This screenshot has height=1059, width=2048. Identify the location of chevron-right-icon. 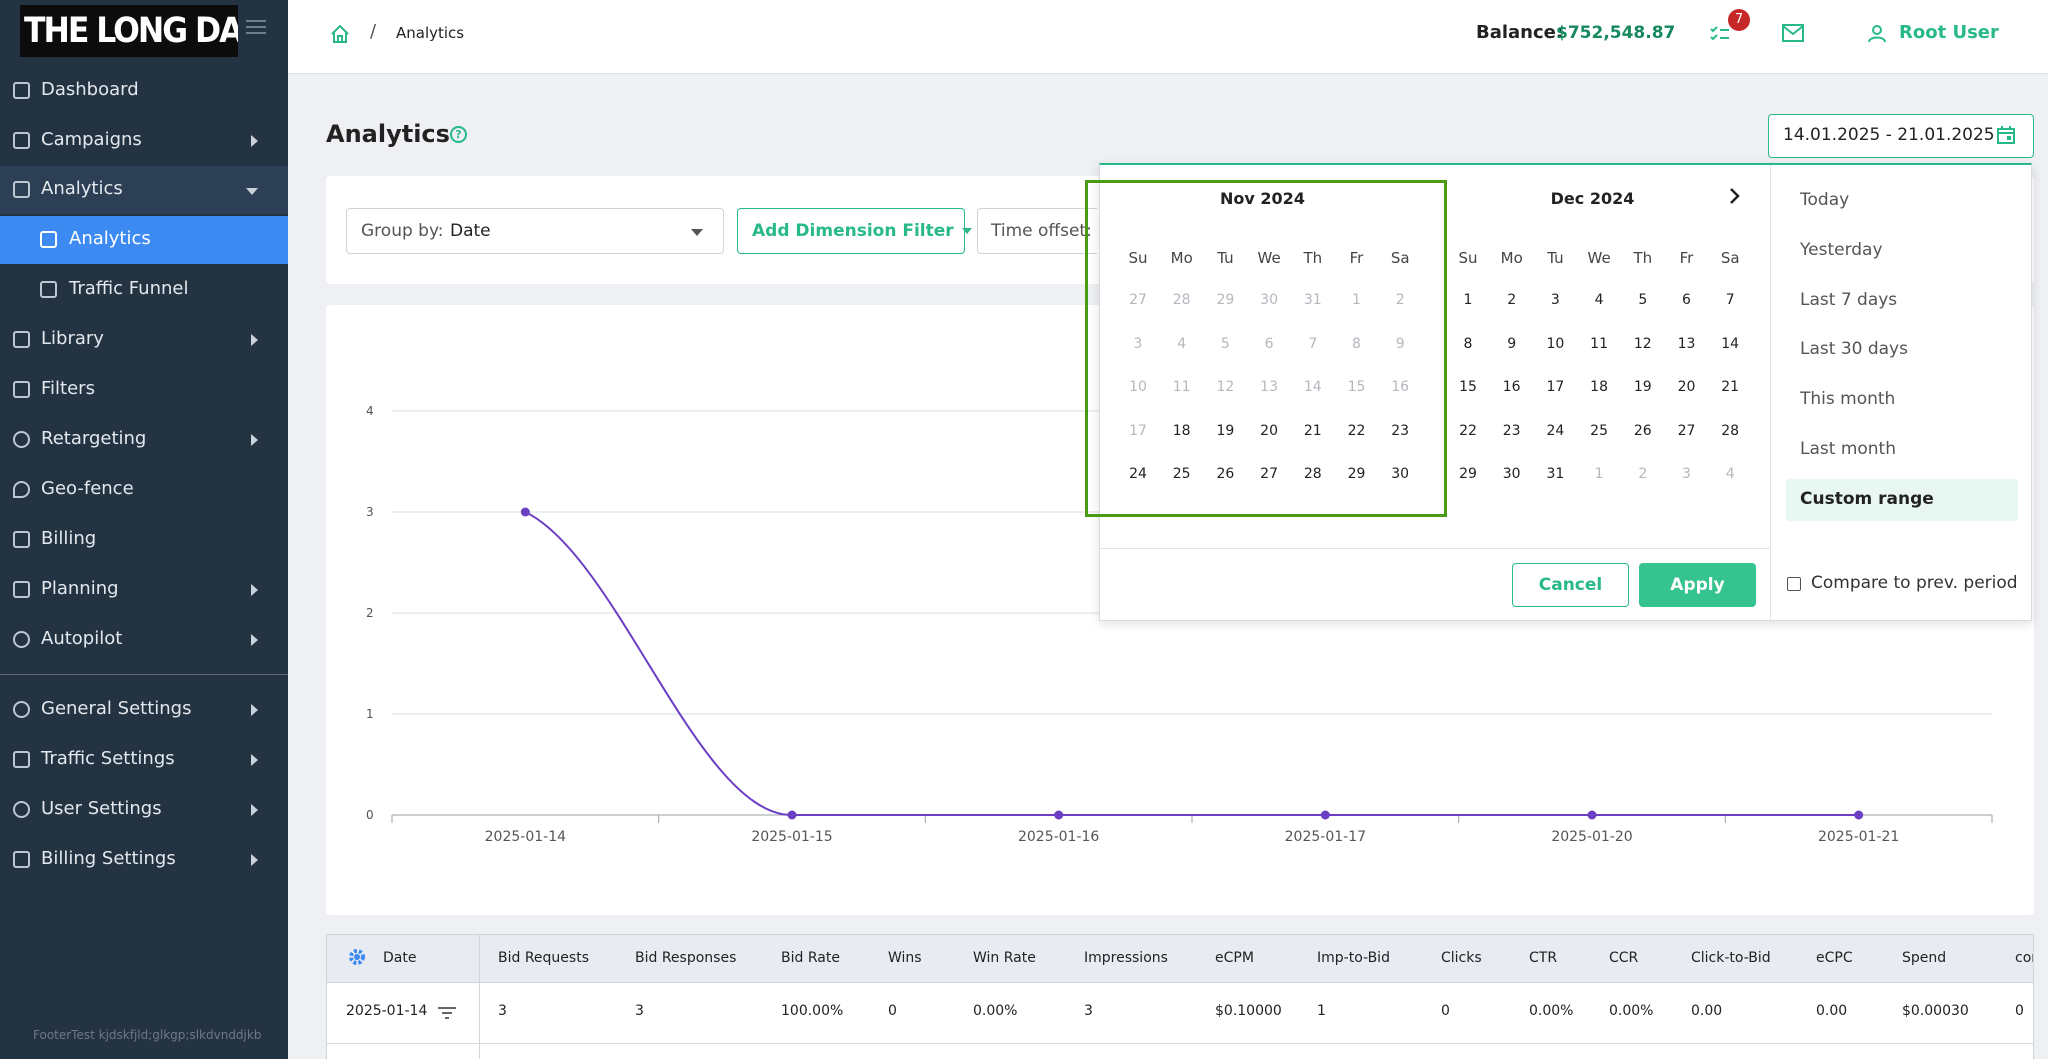
(1734, 196).